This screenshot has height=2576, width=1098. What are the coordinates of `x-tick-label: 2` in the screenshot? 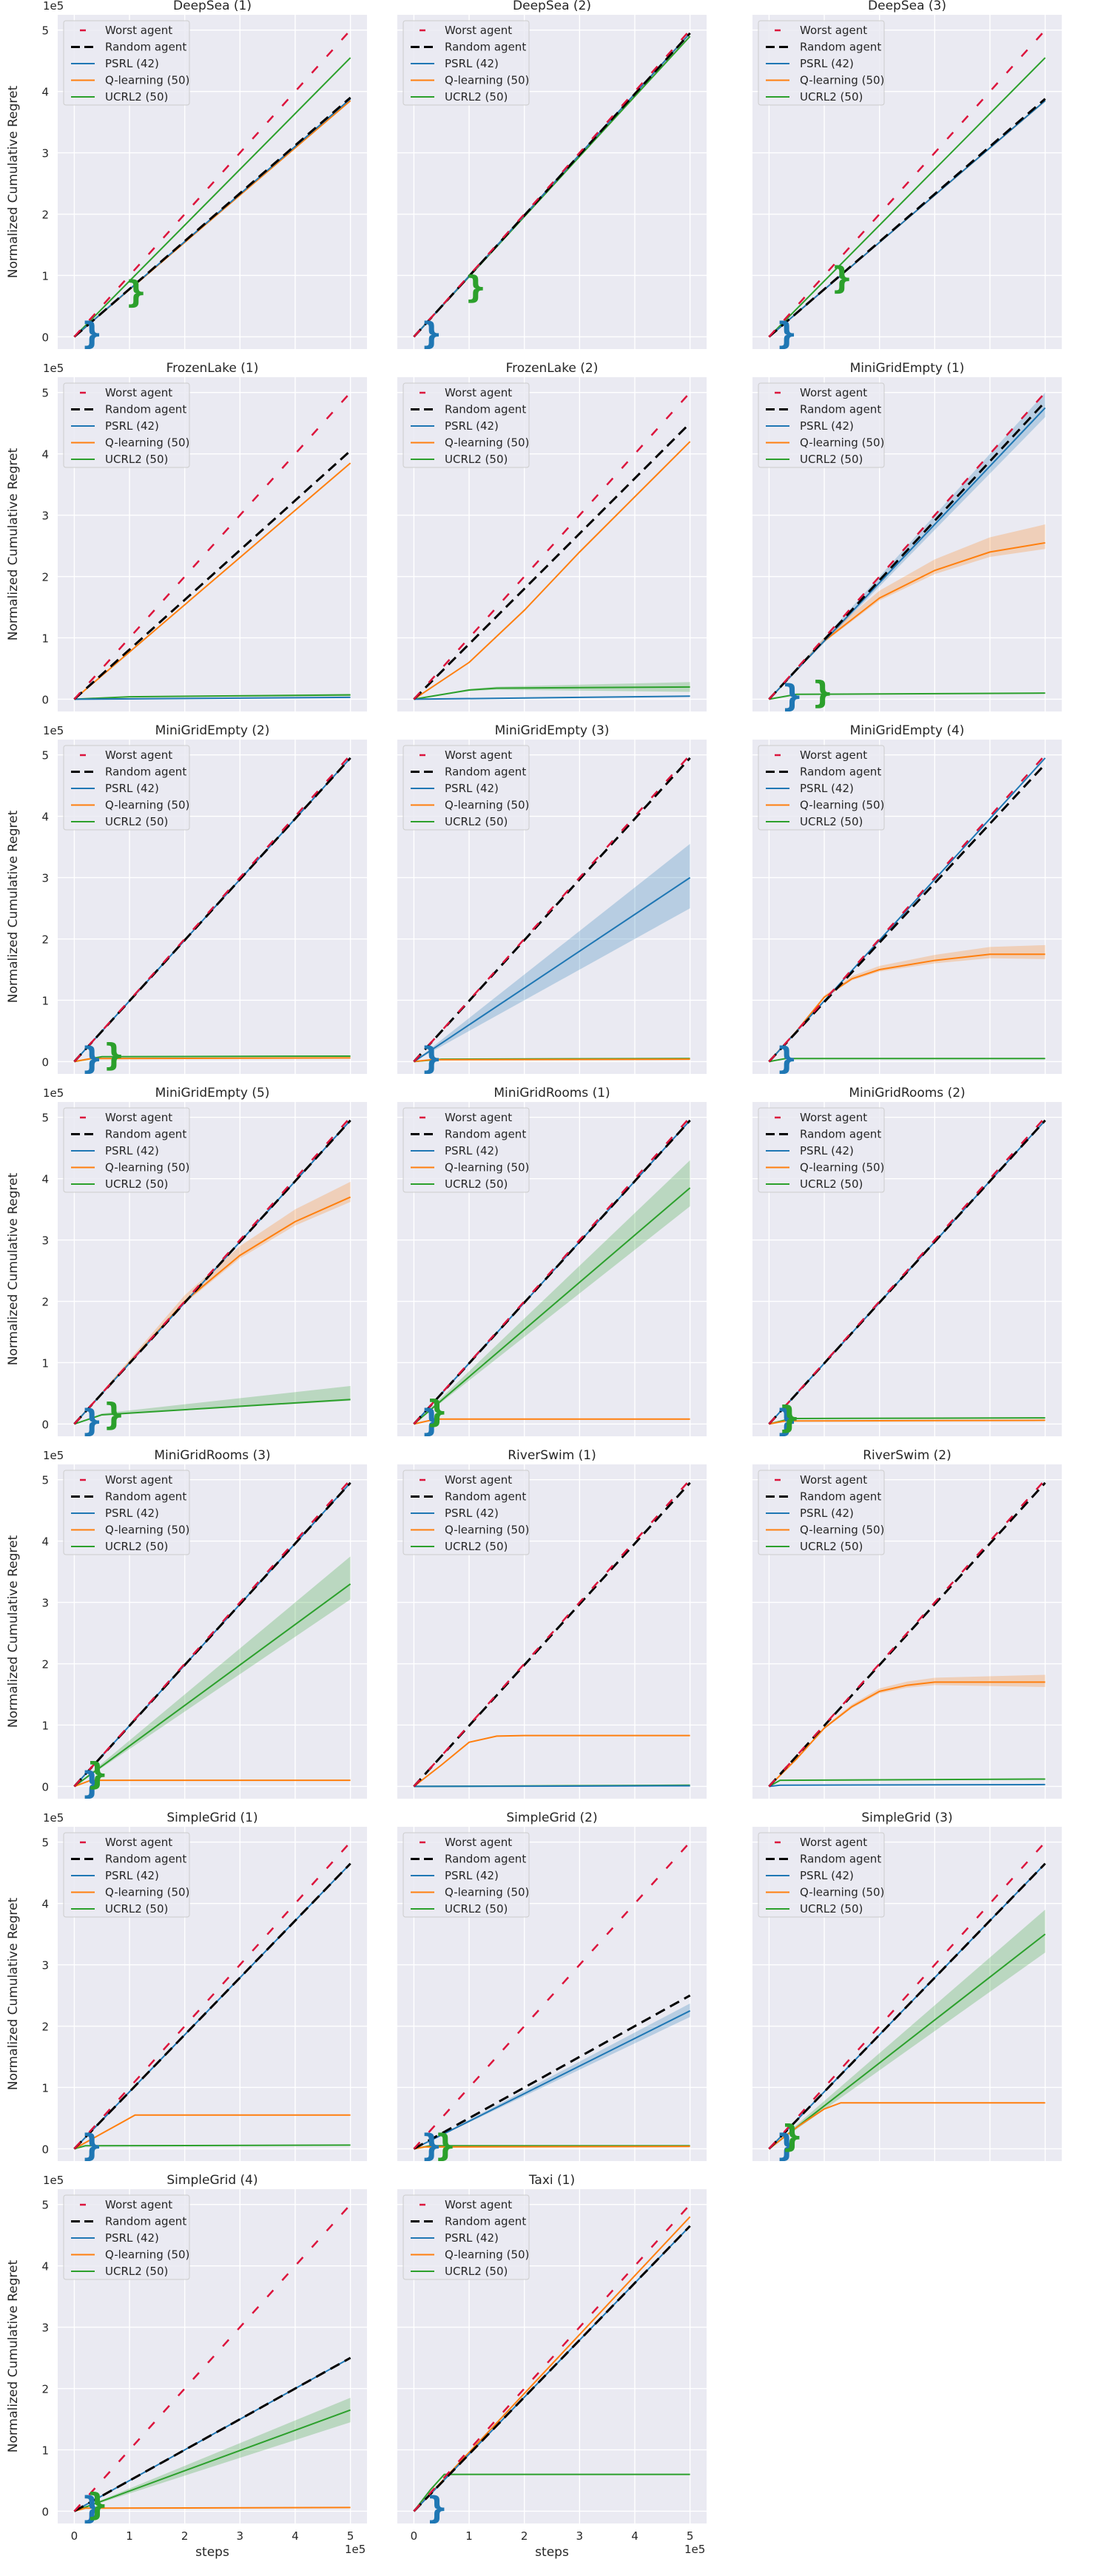 It's located at (524, 2536).